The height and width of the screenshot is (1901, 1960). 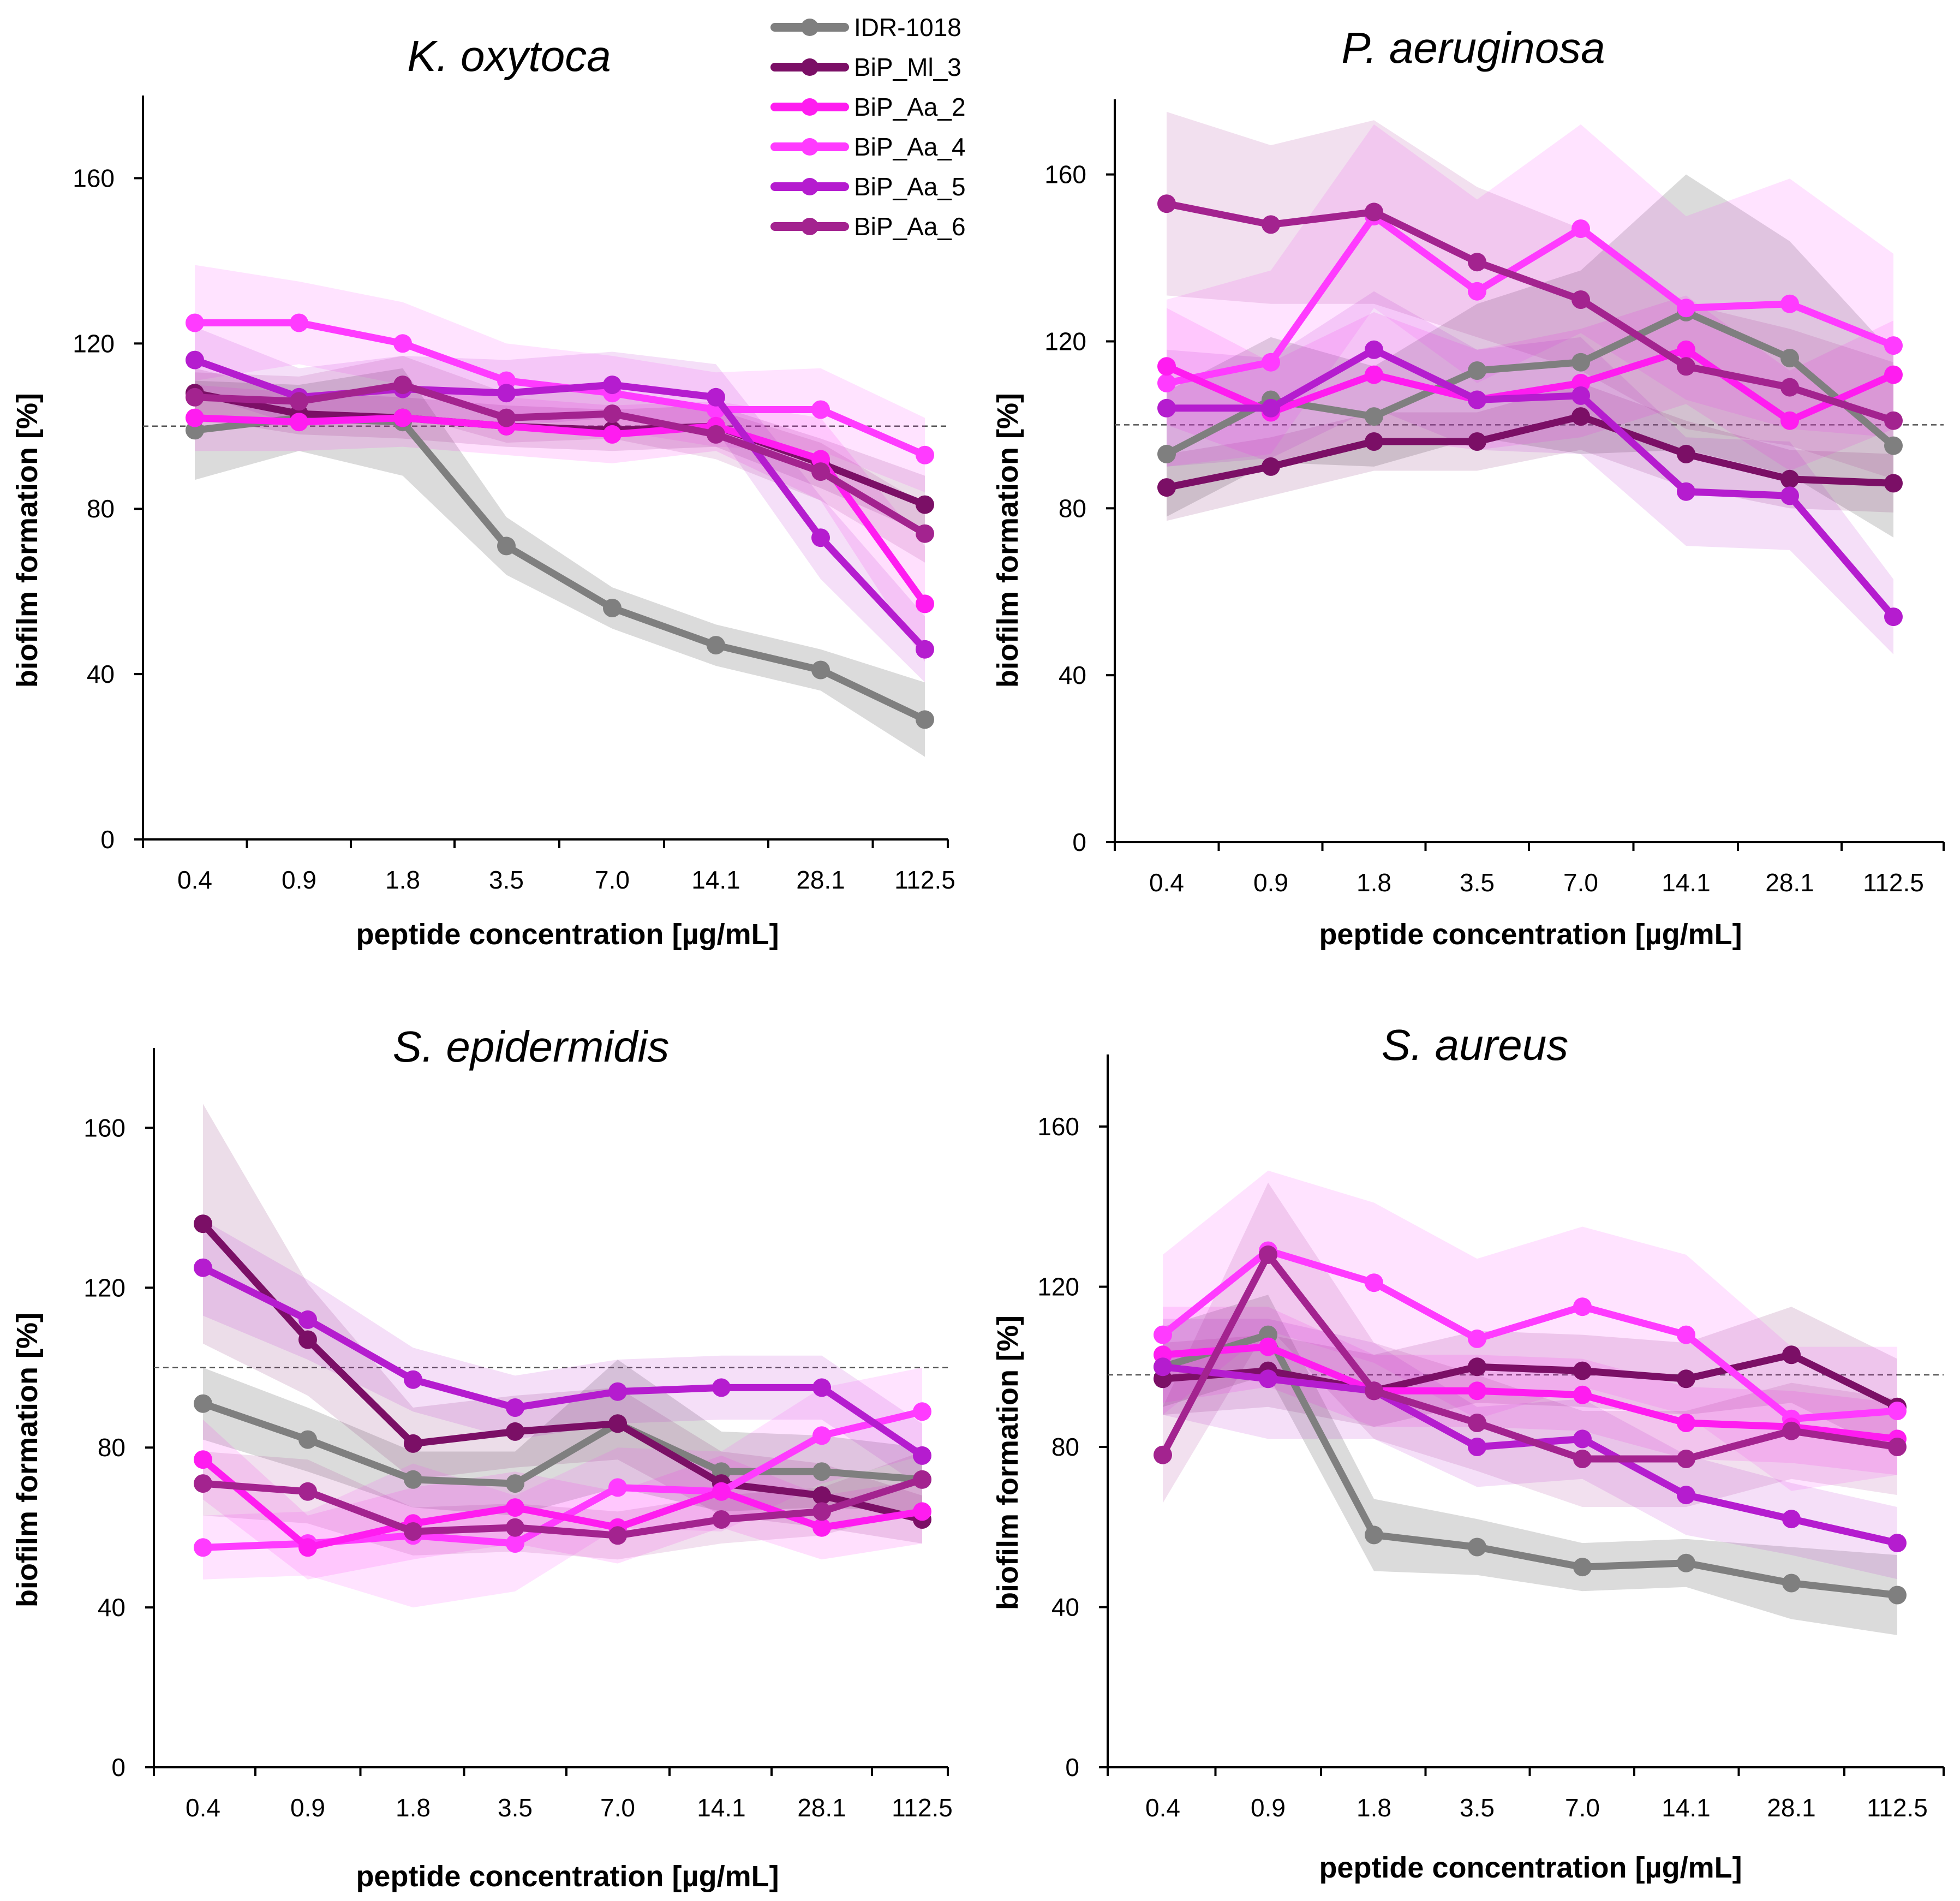 I want to click on legend-entry: IDR-1018, so click(x=865, y=27).